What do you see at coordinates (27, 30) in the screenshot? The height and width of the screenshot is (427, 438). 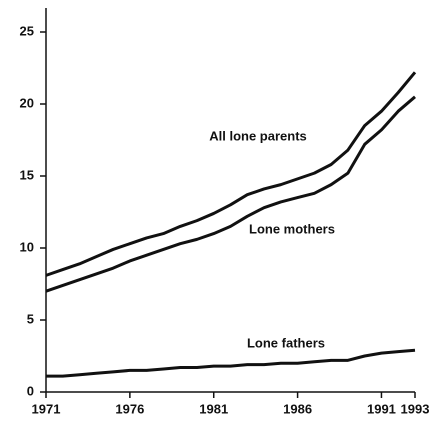 I see `y-tick-label: 25` at bounding box center [27, 30].